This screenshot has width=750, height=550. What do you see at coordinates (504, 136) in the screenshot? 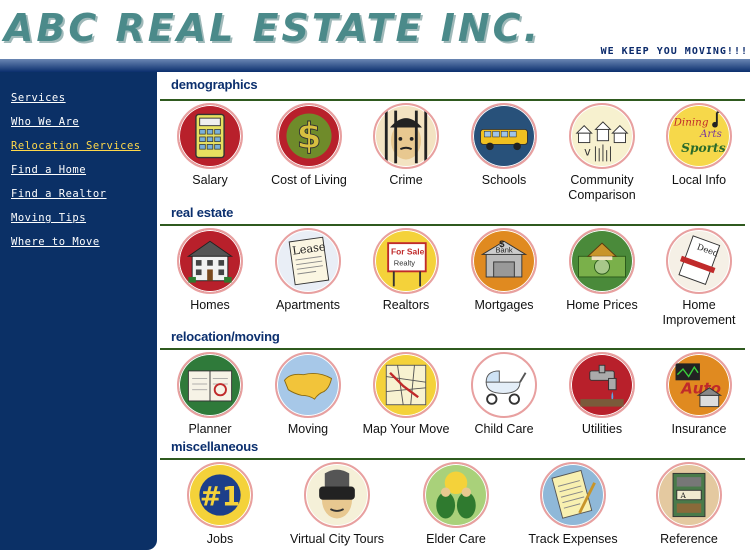
I see `school-bus-icon` at bounding box center [504, 136].